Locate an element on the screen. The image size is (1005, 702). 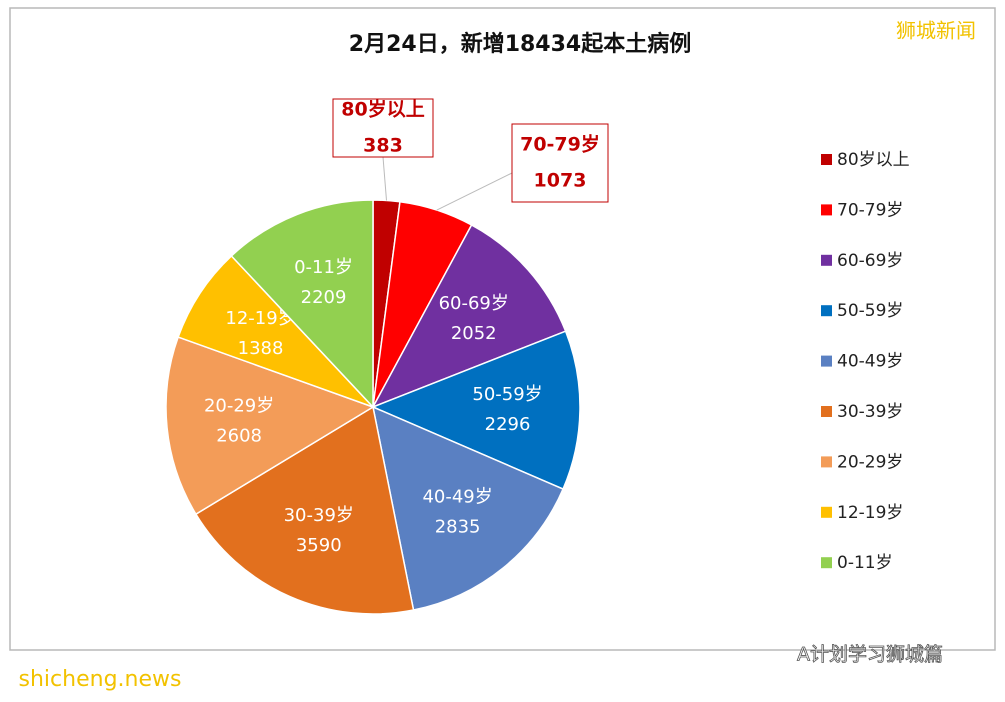
legend-label: 30-39岁 is located at coordinates (870, 412).